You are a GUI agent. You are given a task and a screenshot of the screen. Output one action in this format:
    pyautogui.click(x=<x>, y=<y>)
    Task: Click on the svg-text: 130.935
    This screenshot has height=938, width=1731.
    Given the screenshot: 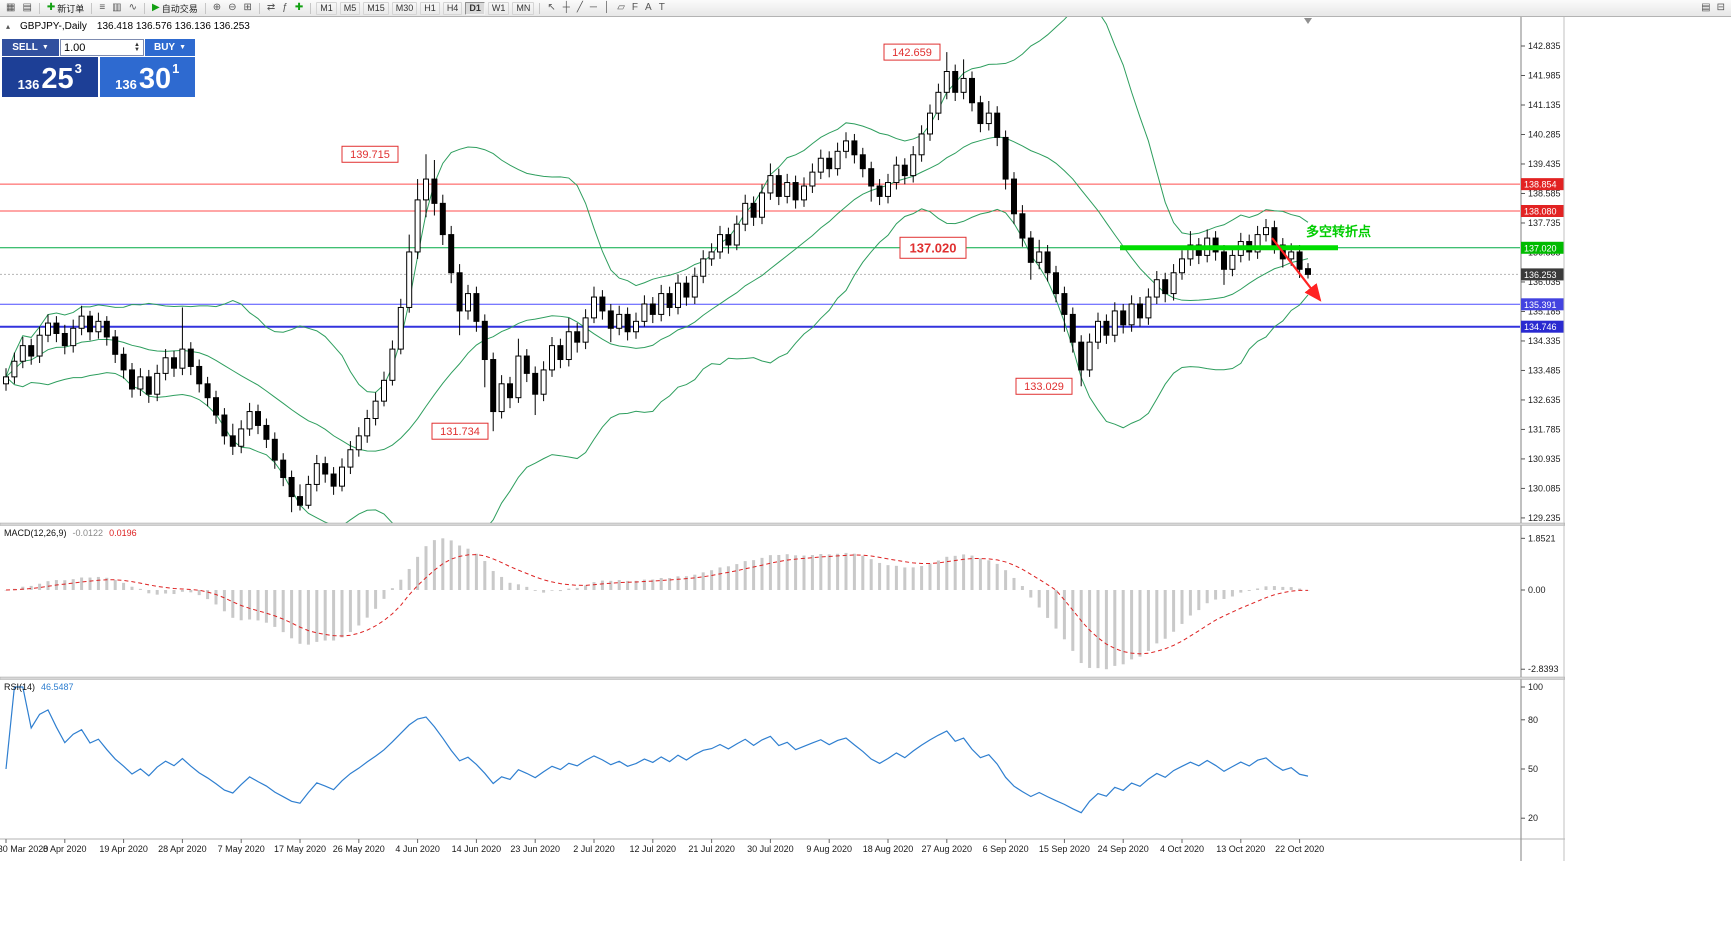 What is the action you would take?
    pyautogui.click(x=1544, y=459)
    